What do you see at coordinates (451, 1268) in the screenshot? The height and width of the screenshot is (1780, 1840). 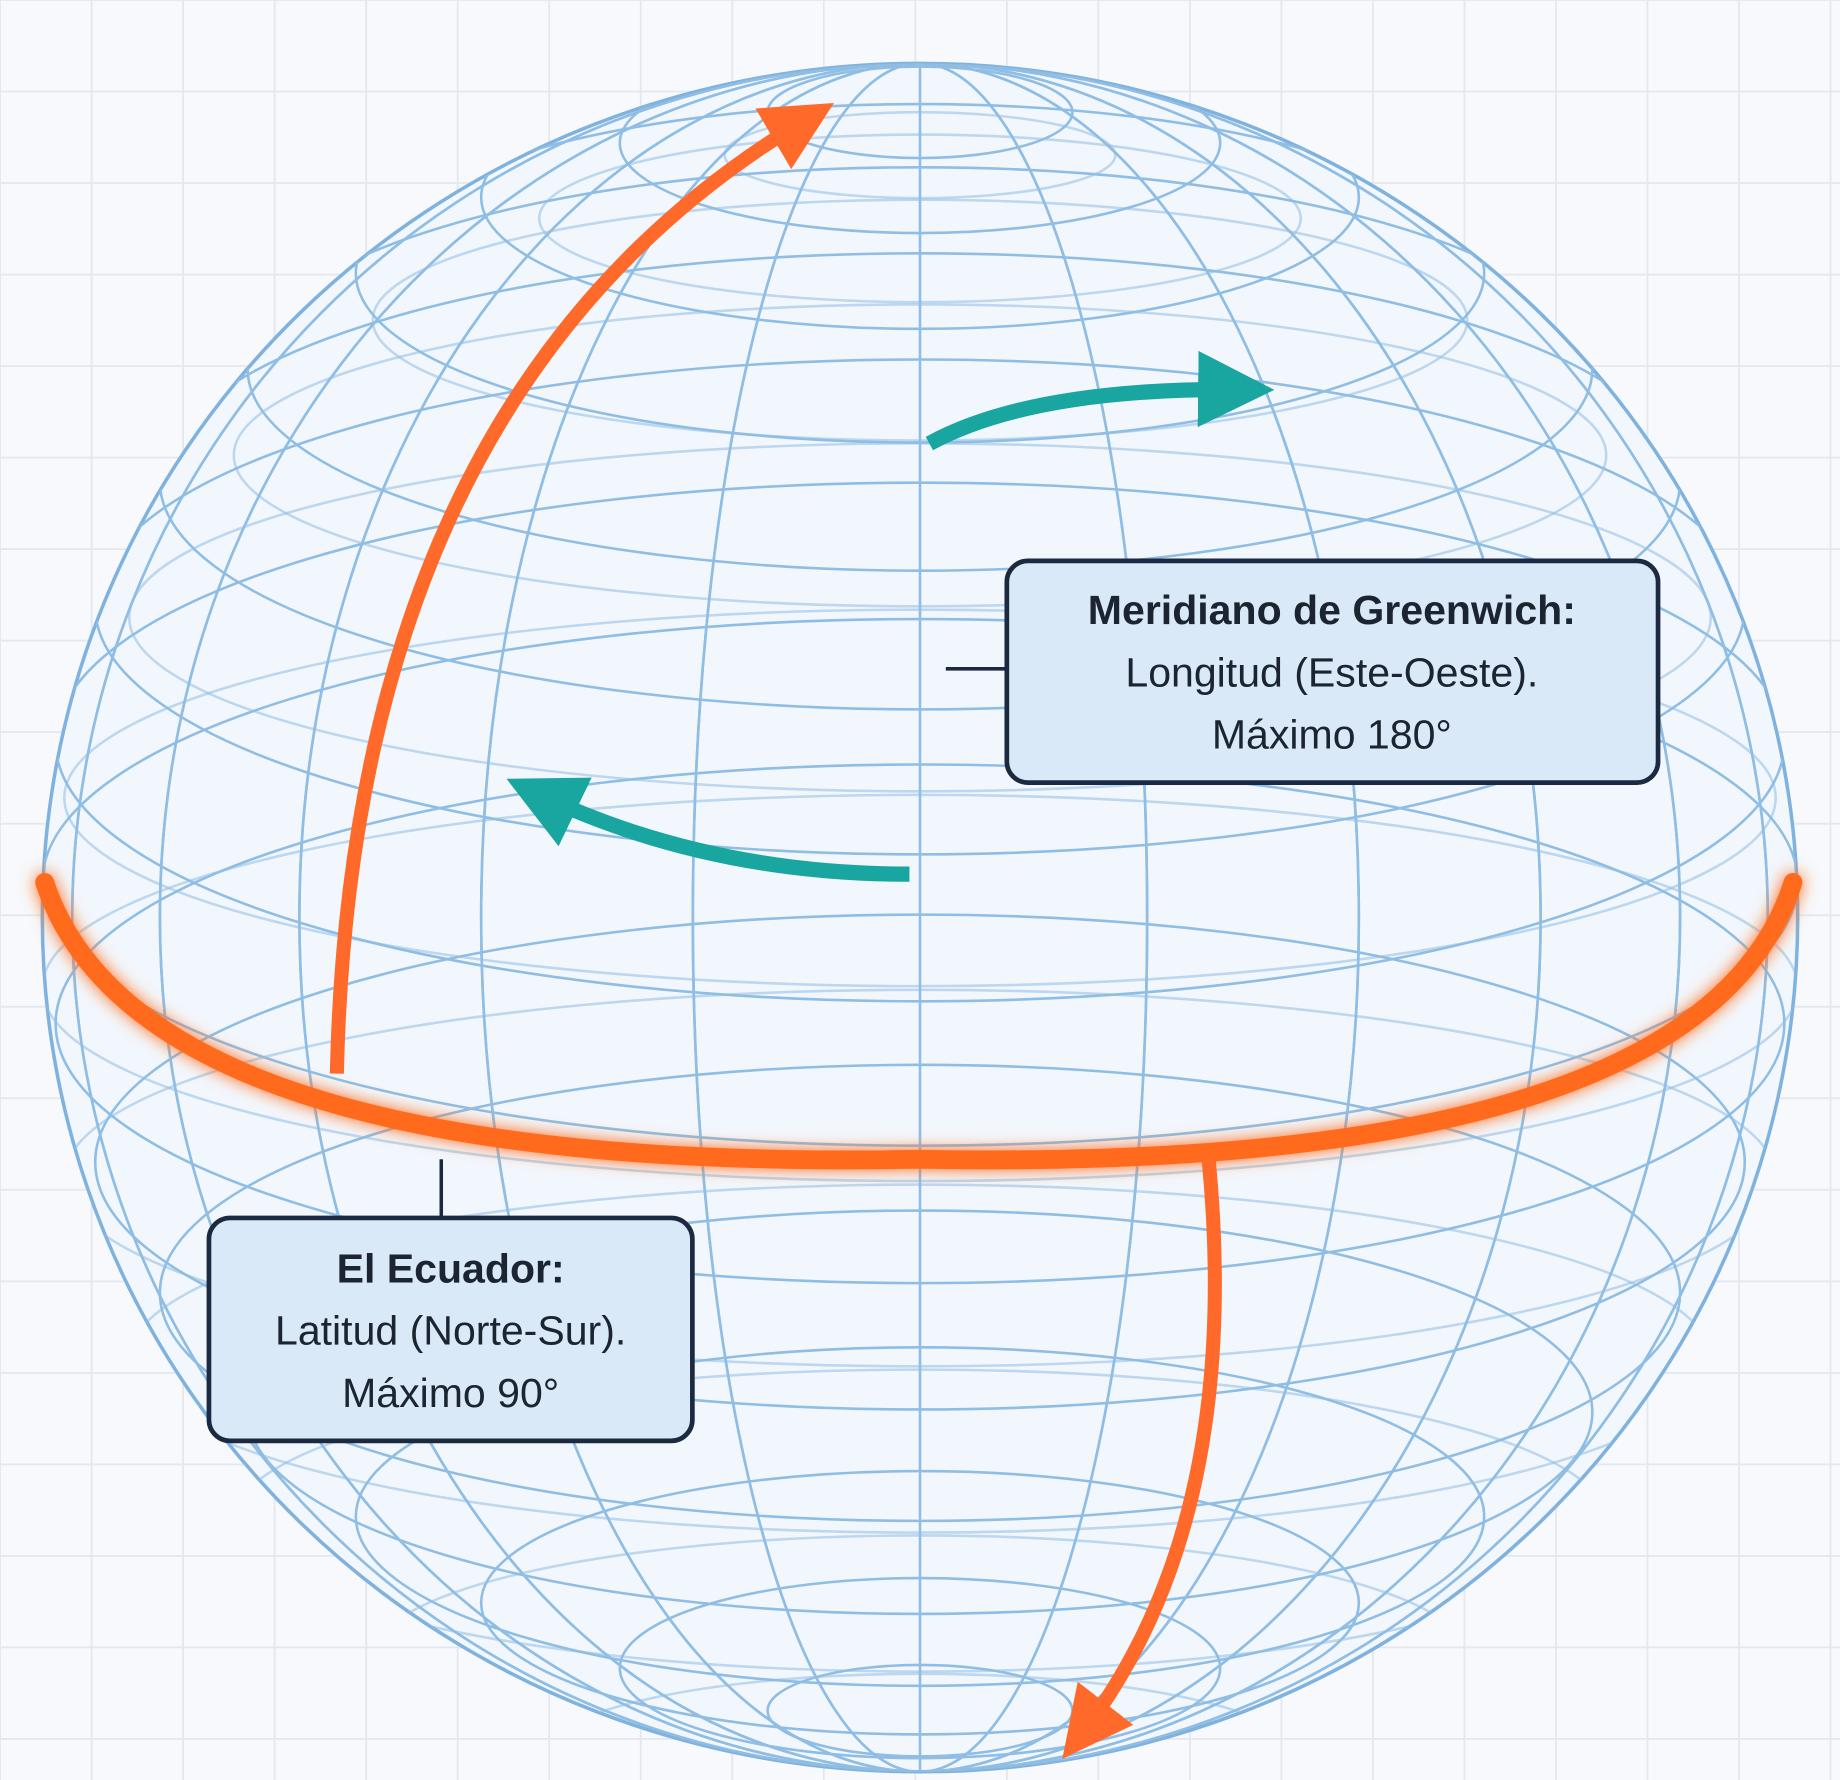 I see `label-title: El Ecuador:` at bounding box center [451, 1268].